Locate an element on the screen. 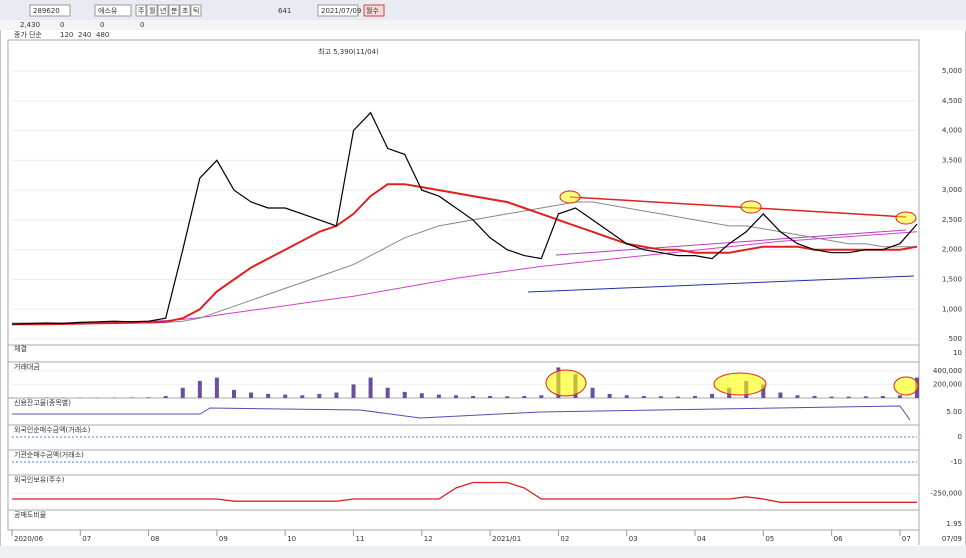  x-tick-label: 05 is located at coordinates (769, 539).